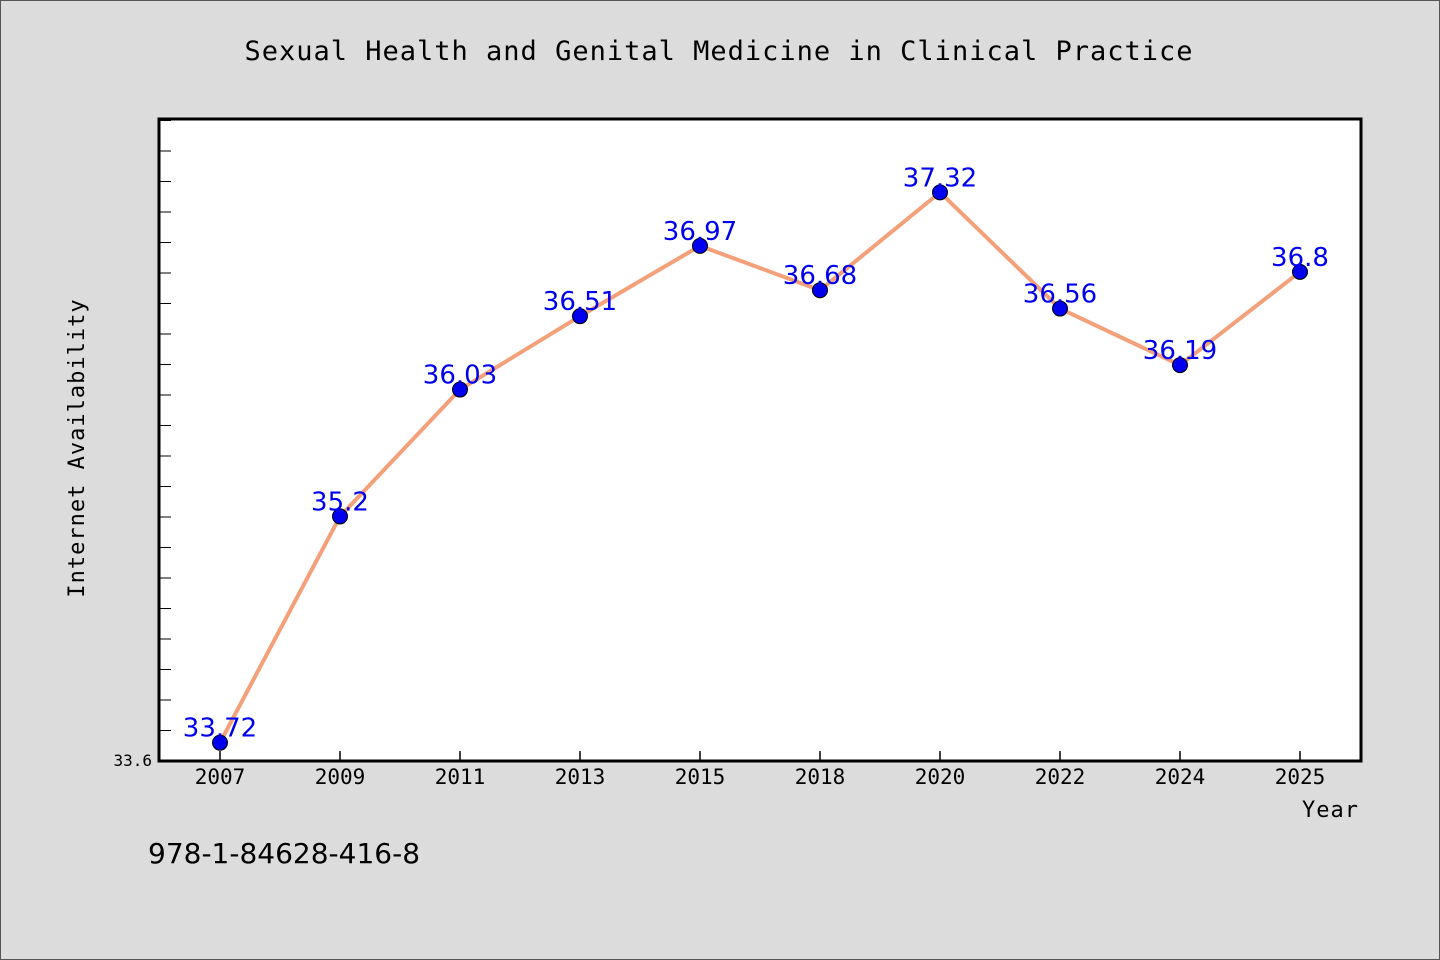  Describe the element at coordinates (220, 729) in the screenshot. I see `data-label: 33.72` at that location.